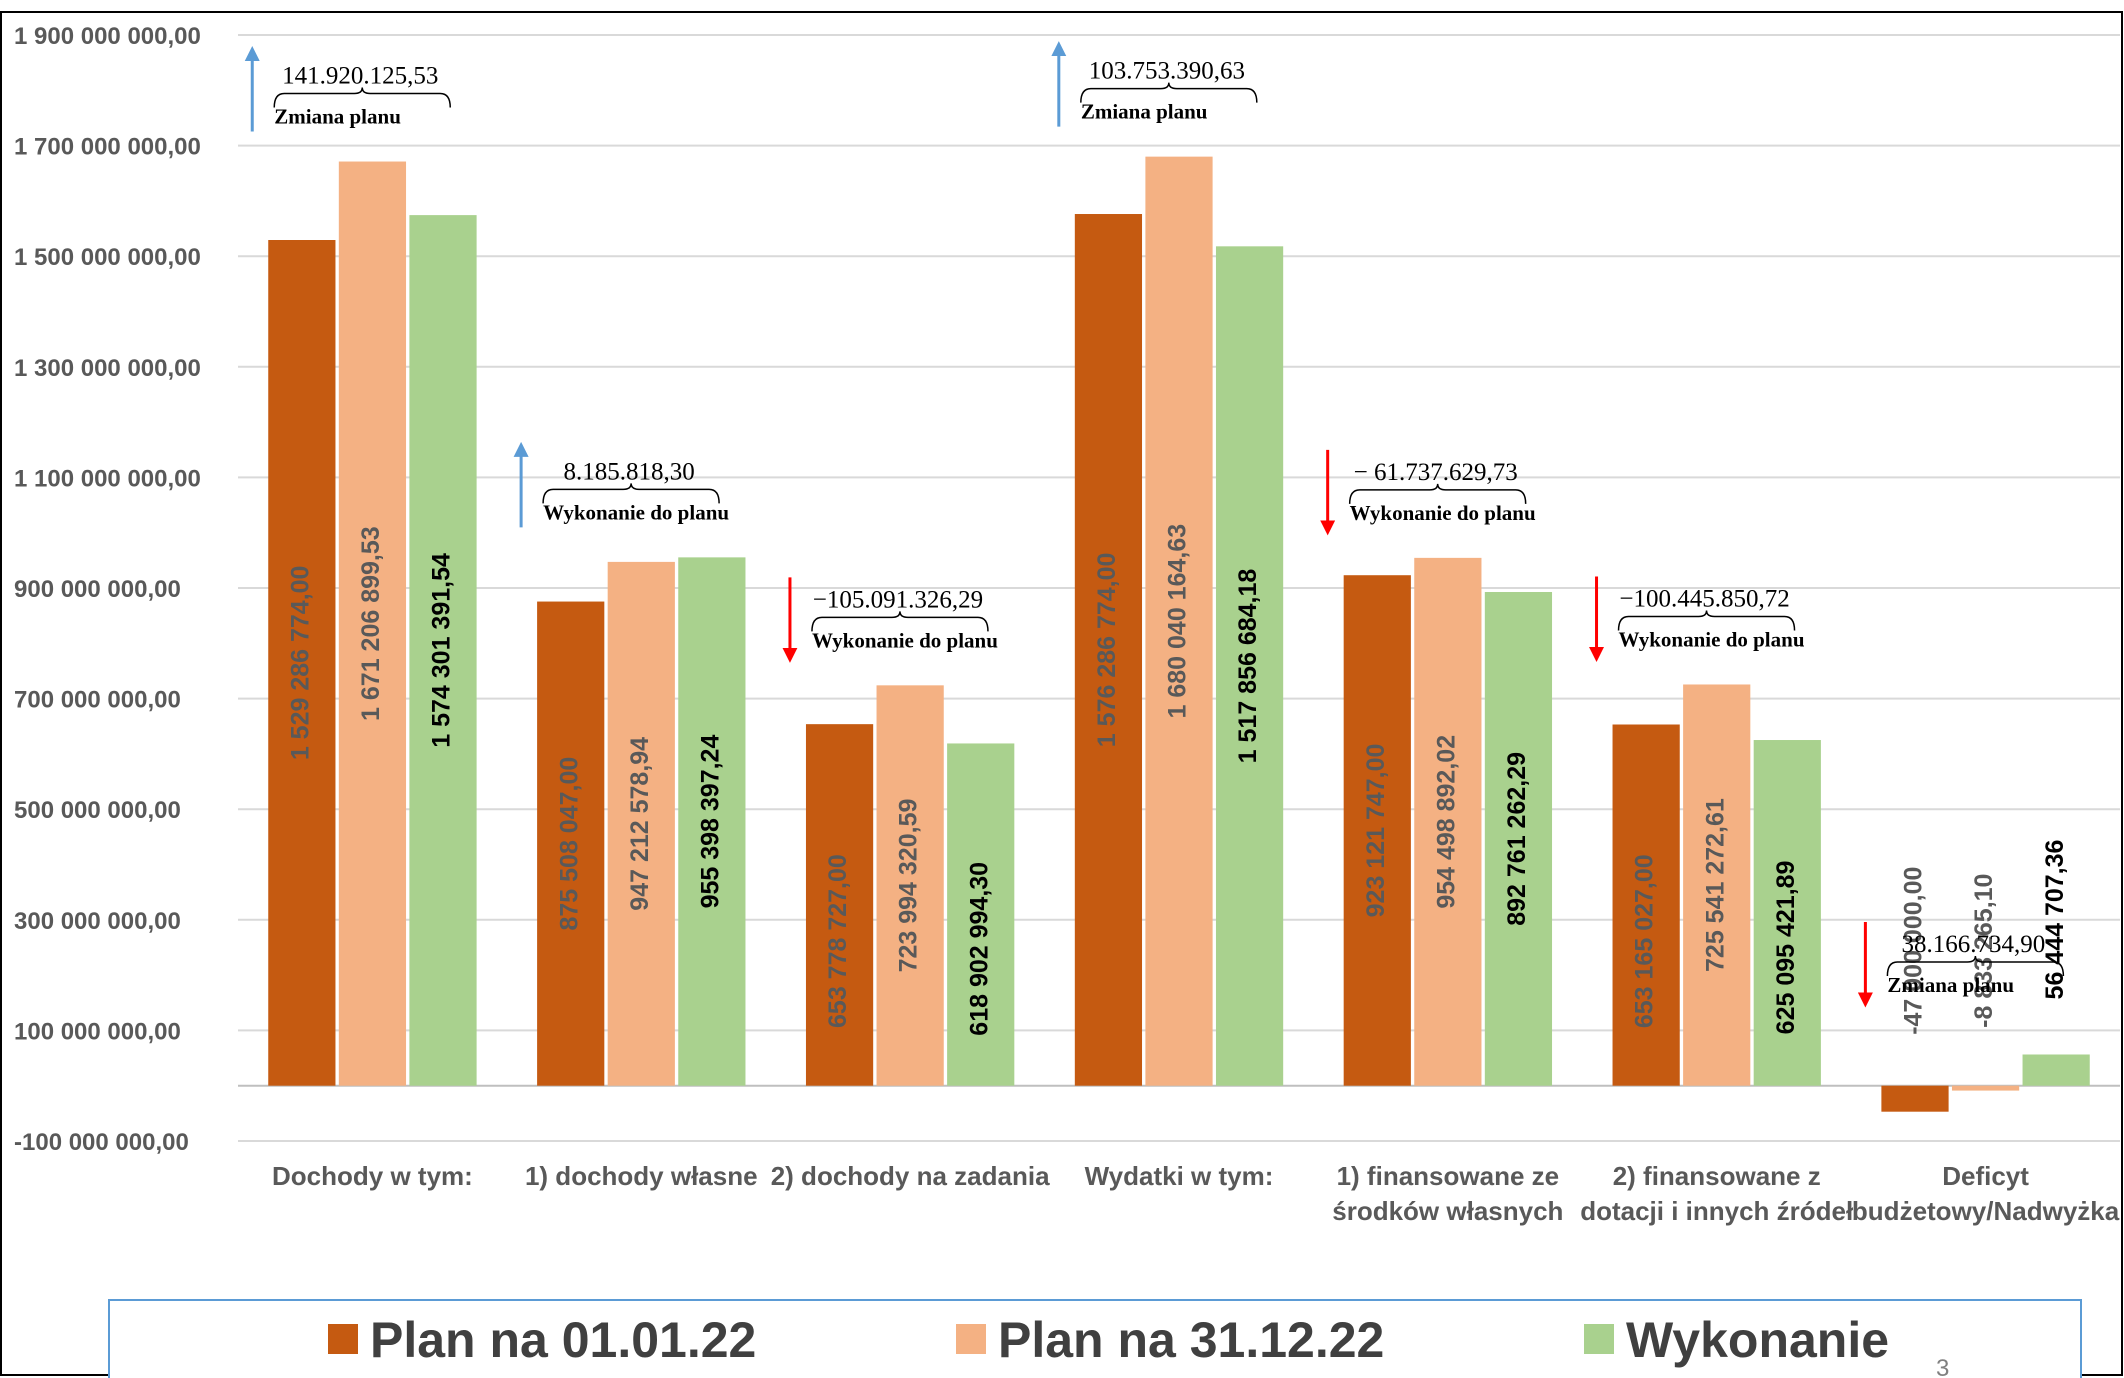 This screenshot has height=1378, width=2124. I want to click on bar-value-label: 625 095 421,89, so click(1786, 948).